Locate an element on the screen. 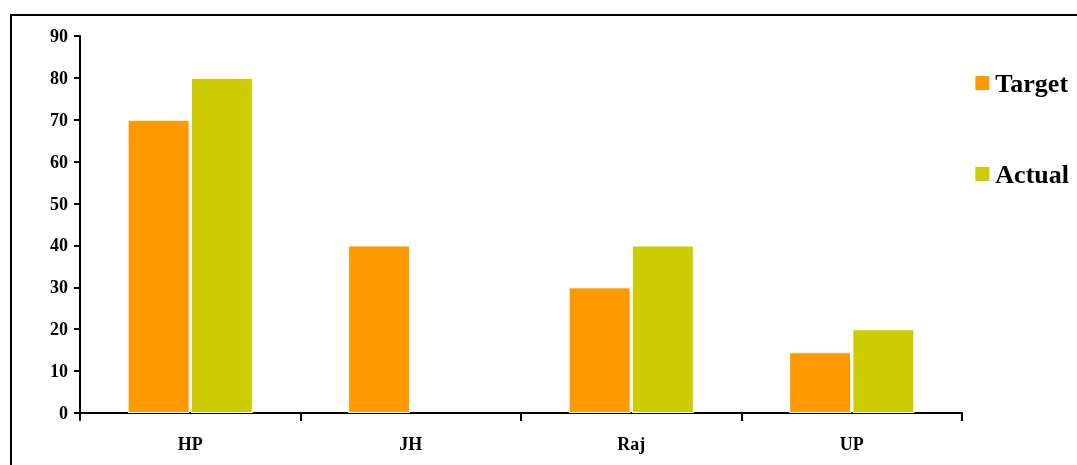 The height and width of the screenshot is (465, 1077). x-tick-label: Raj is located at coordinates (631, 444).